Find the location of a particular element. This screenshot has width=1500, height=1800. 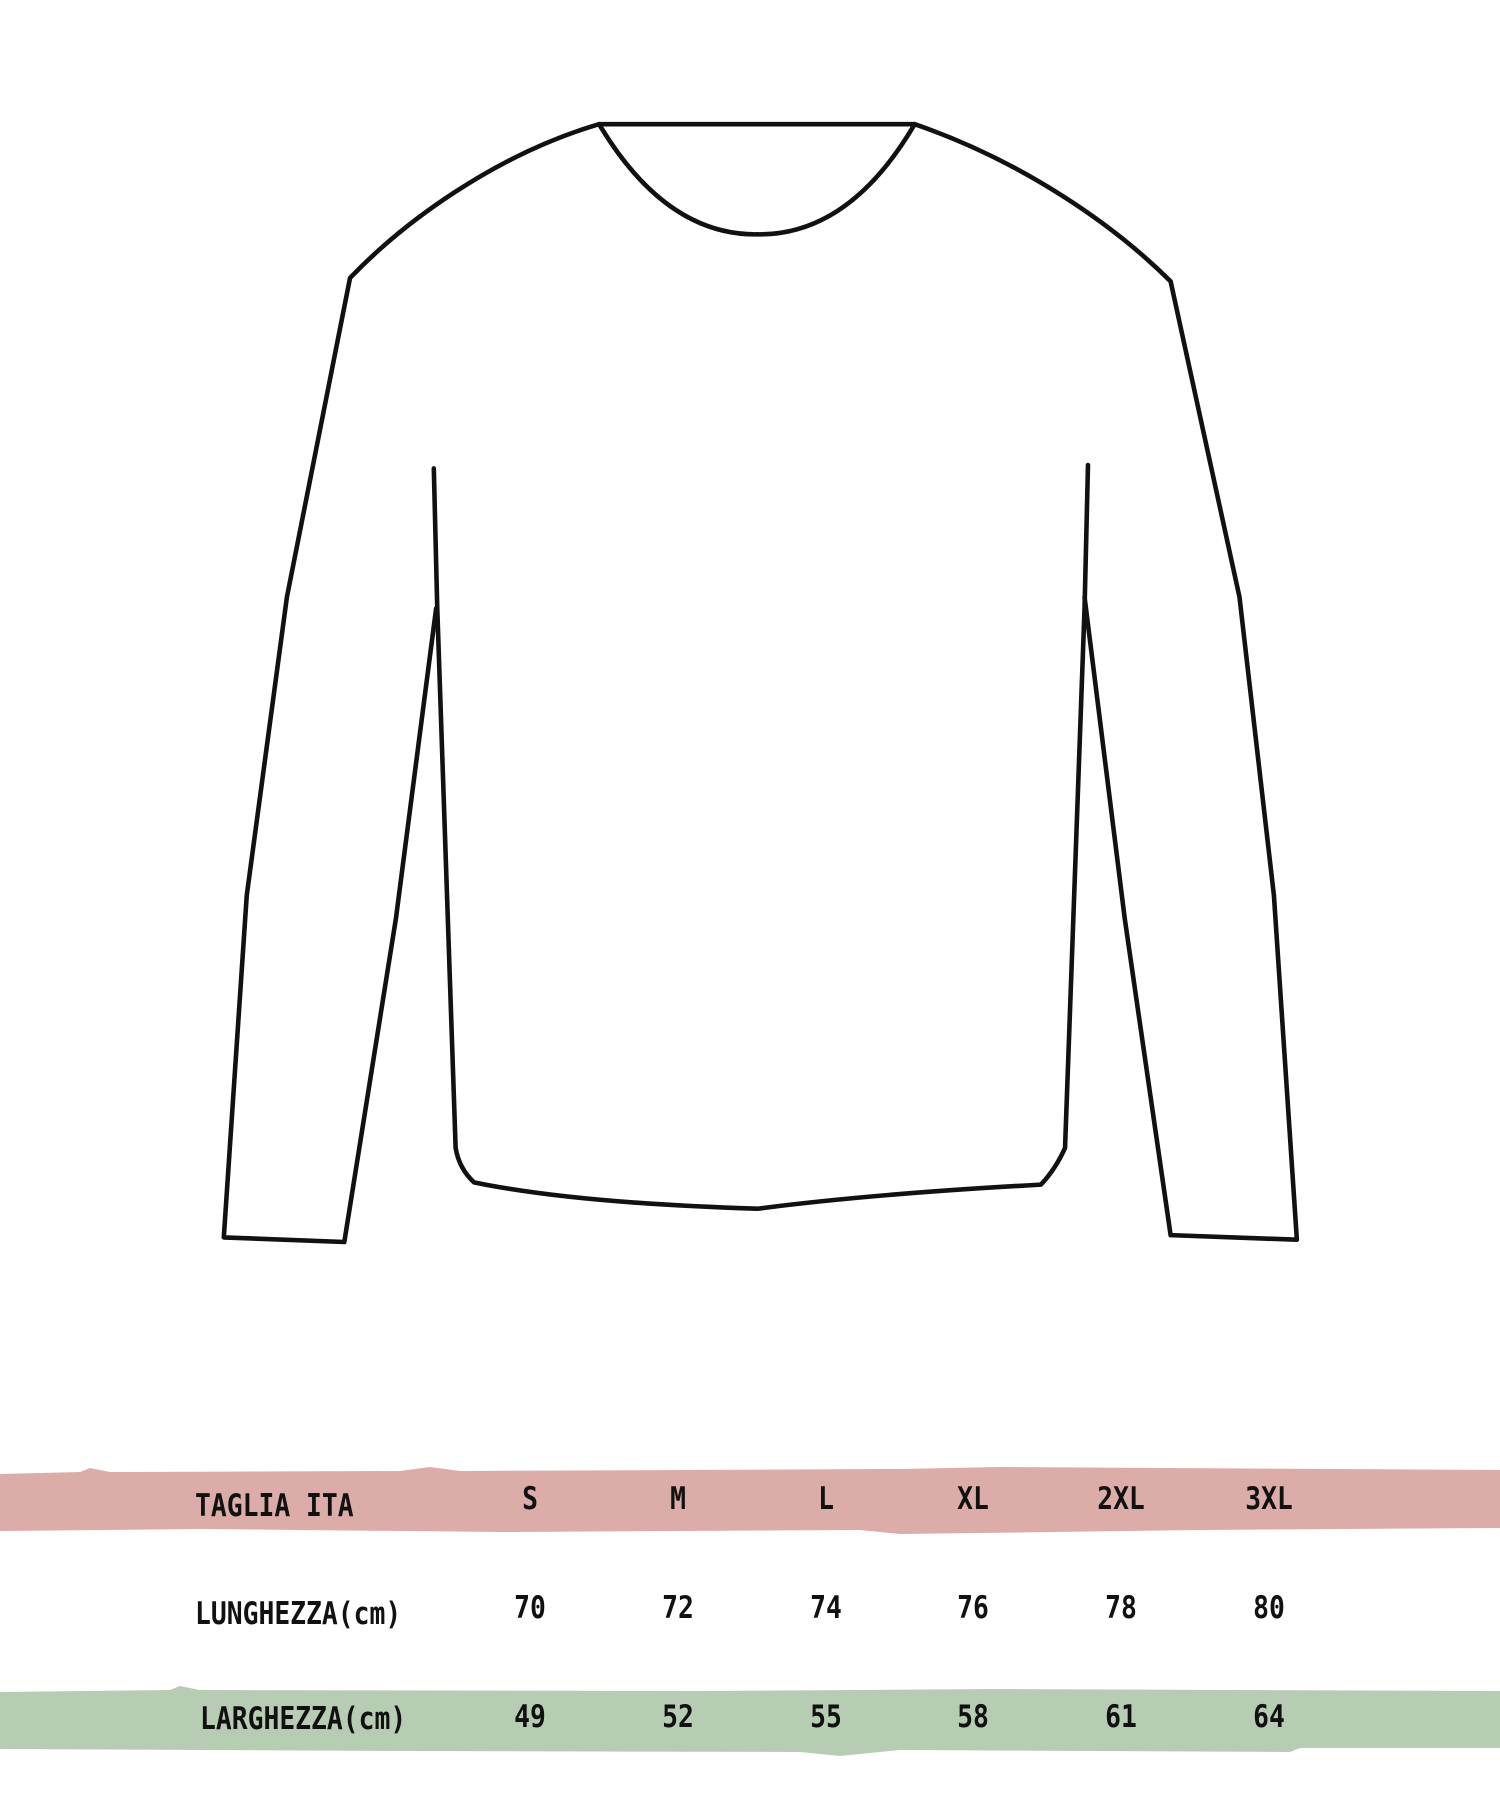

length-value: 72 is located at coordinates (678, 1608).